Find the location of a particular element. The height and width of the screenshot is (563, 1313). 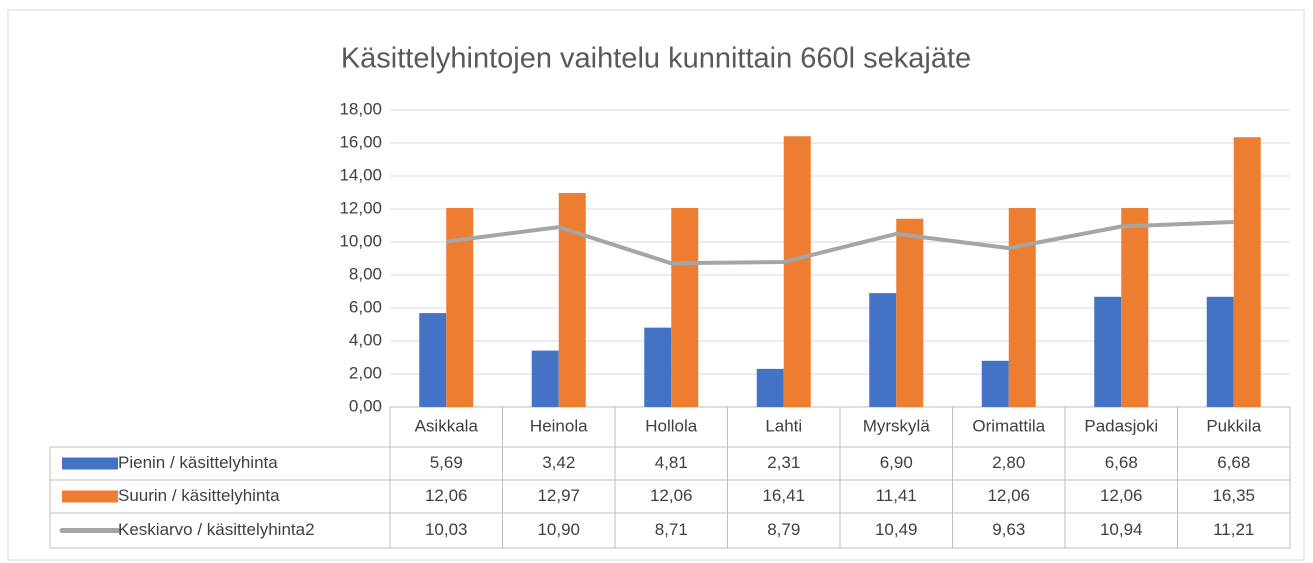

y-tick-label: 4,00 is located at coordinates (365, 339).